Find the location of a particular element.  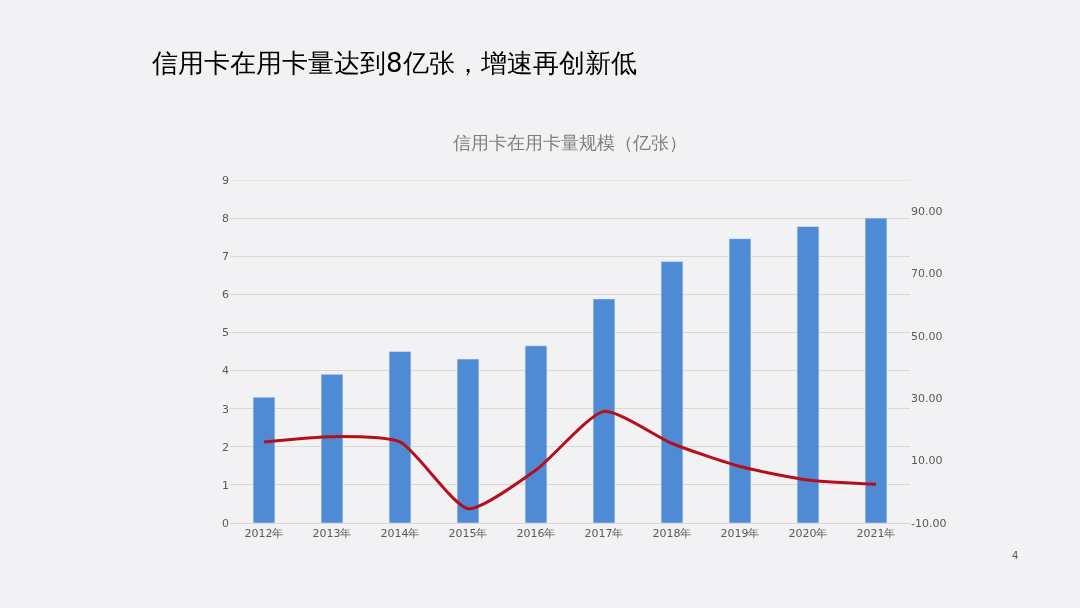

y-tick-label: 4 is located at coordinates (225, 371).